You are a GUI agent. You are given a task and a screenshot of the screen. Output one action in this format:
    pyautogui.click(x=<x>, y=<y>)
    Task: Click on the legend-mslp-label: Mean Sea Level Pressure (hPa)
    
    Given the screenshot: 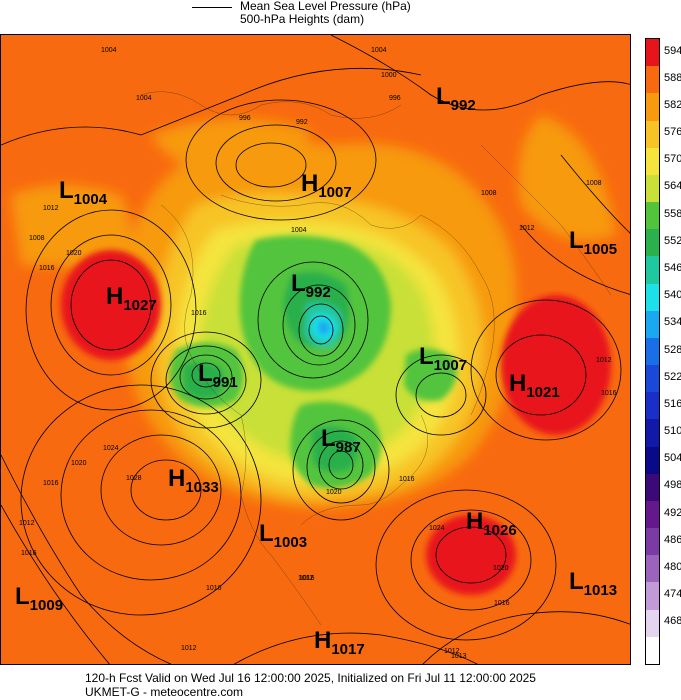 What is the action you would take?
    pyautogui.click(x=325, y=6)
    